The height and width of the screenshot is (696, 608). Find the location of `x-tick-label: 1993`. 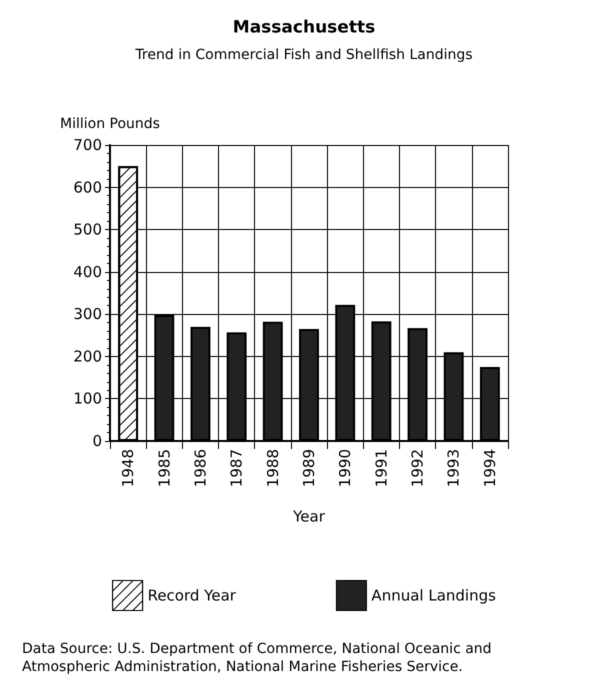

x-tick-label: 1993 is located at coordinates (453, 468).